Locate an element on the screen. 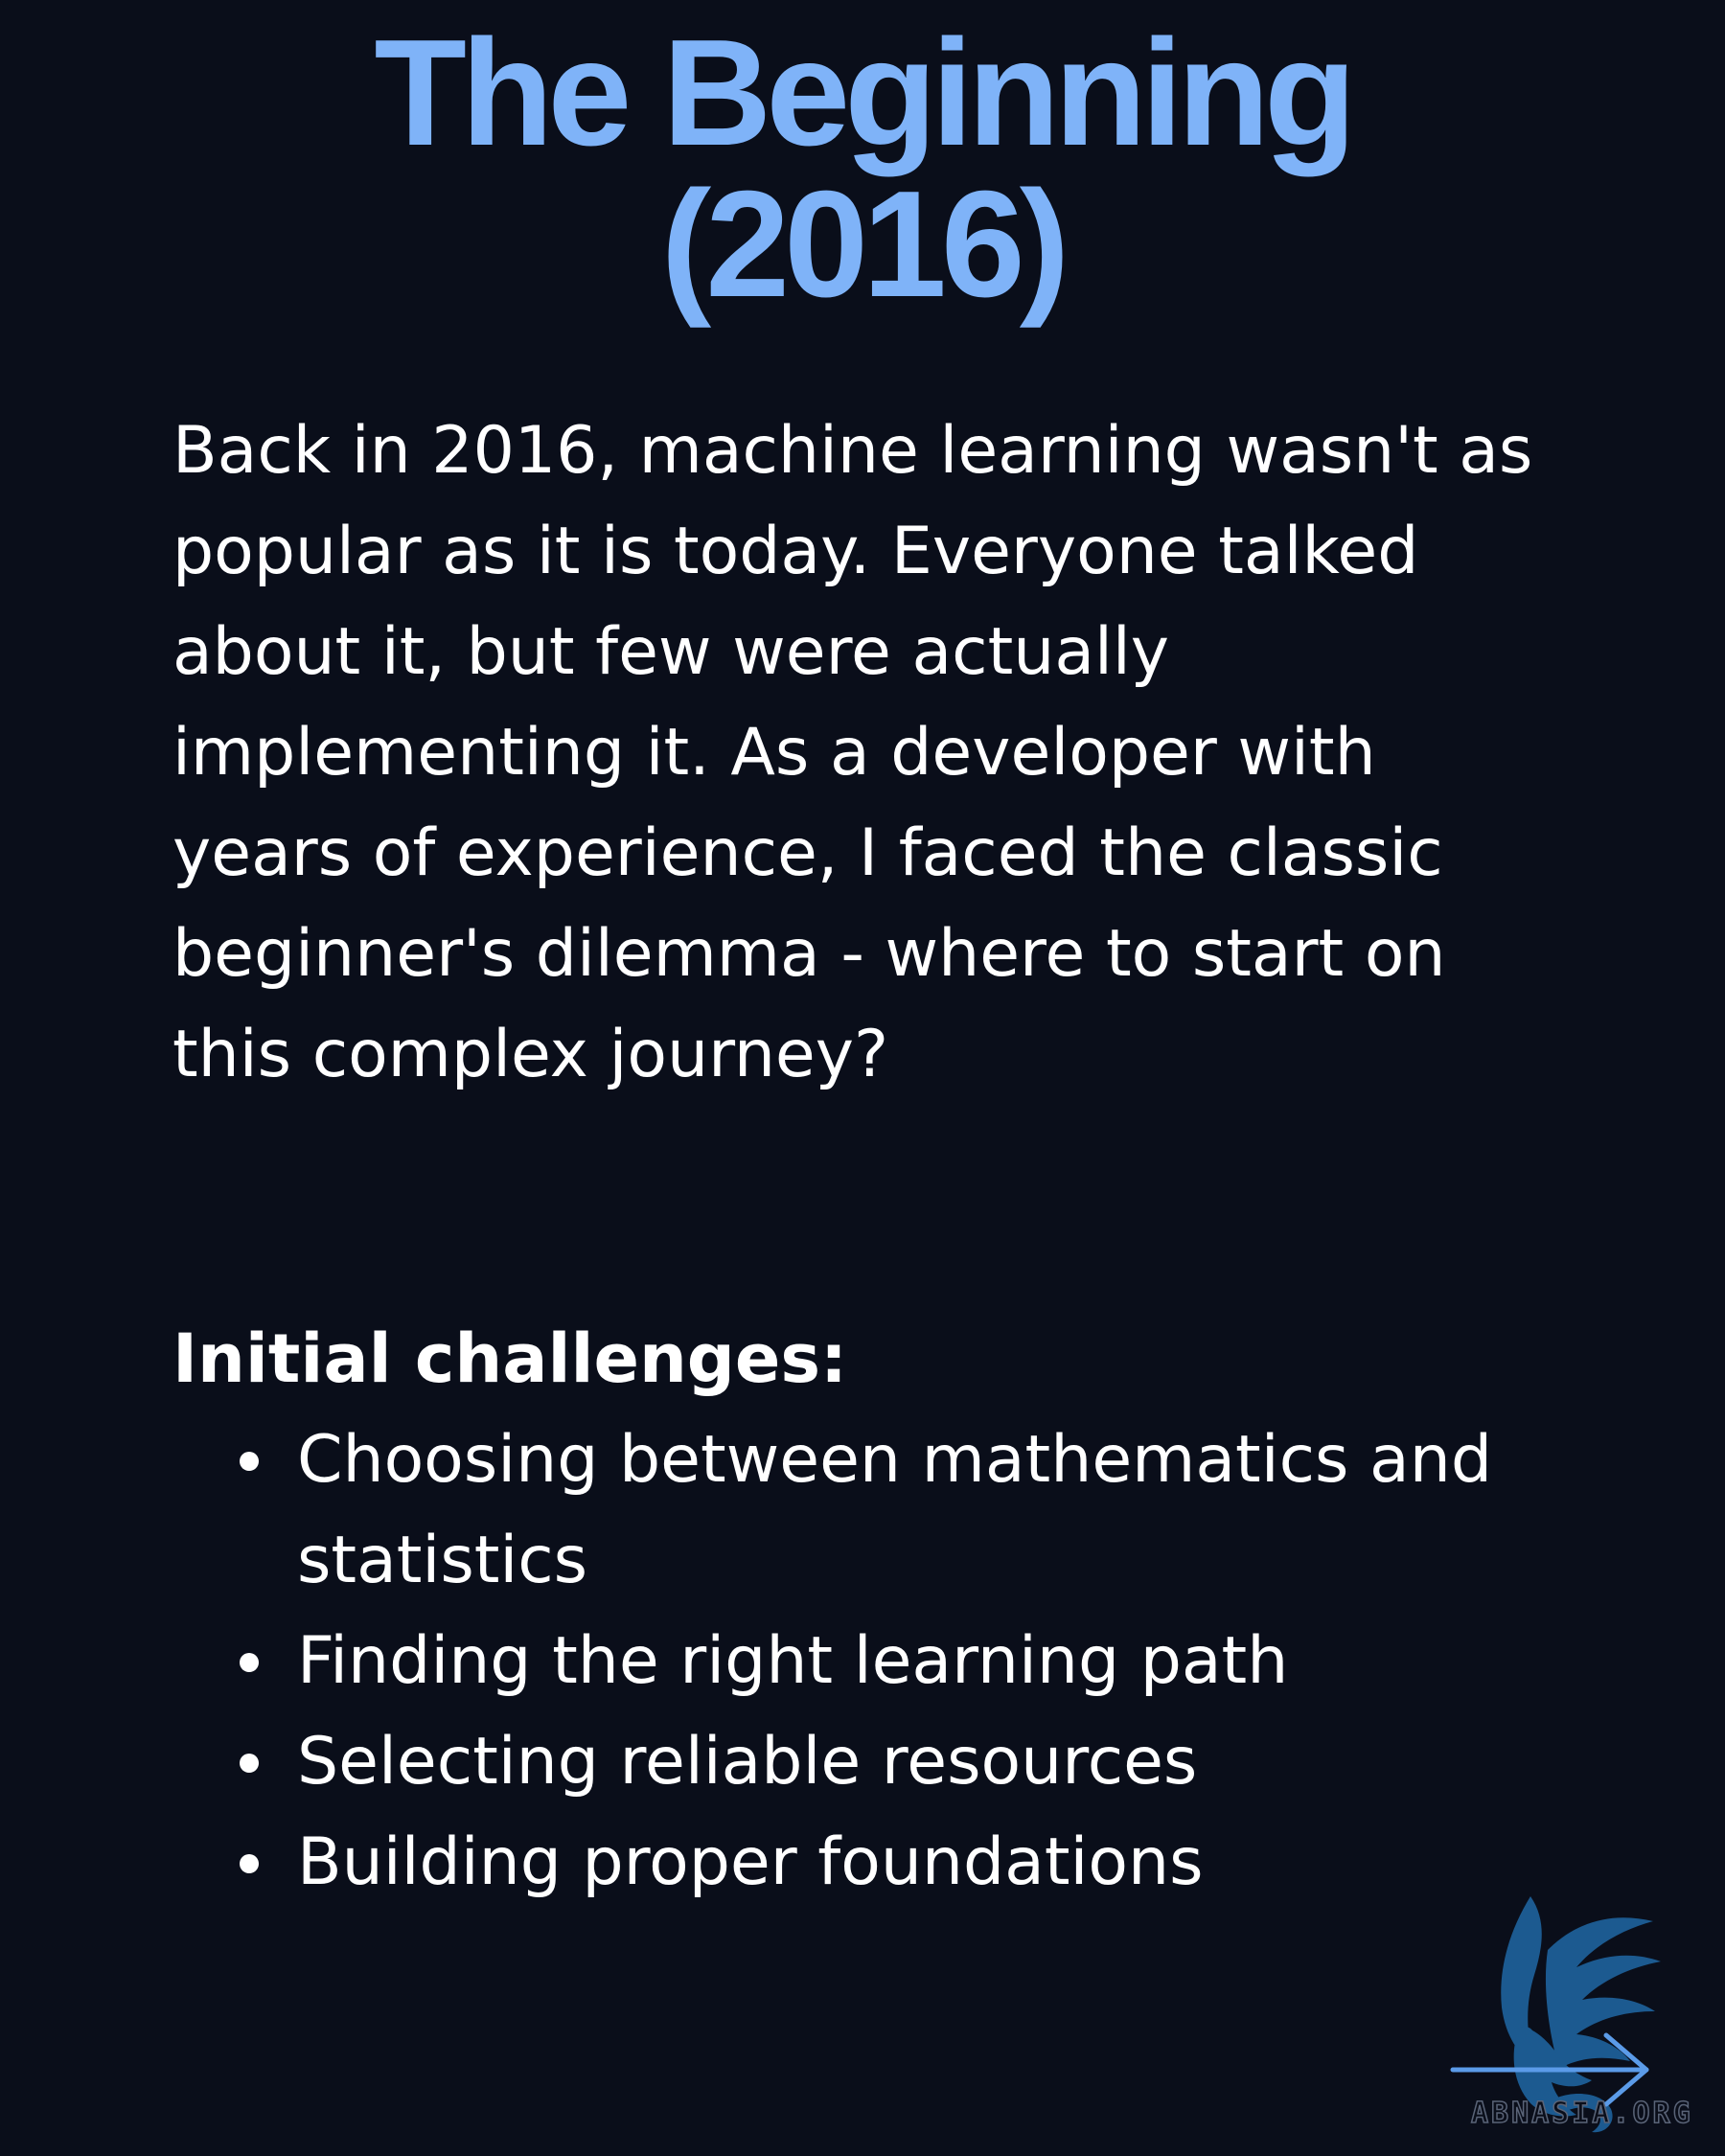  list-item-text: Building proper foundations is located at coordinates (750, 1862).